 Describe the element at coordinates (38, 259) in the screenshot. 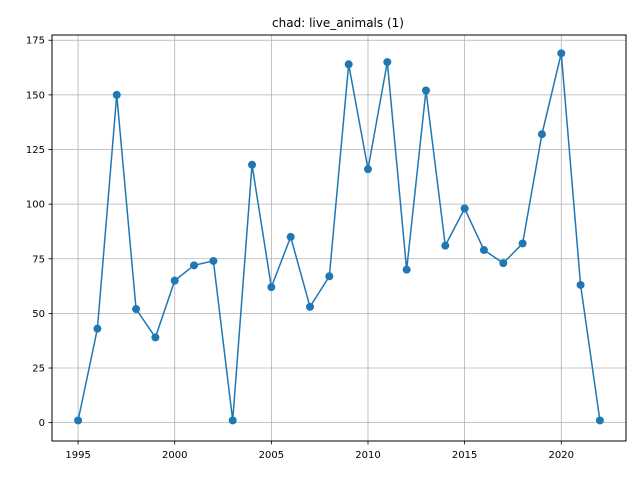

I see `y-tick-label: 75` at that location.